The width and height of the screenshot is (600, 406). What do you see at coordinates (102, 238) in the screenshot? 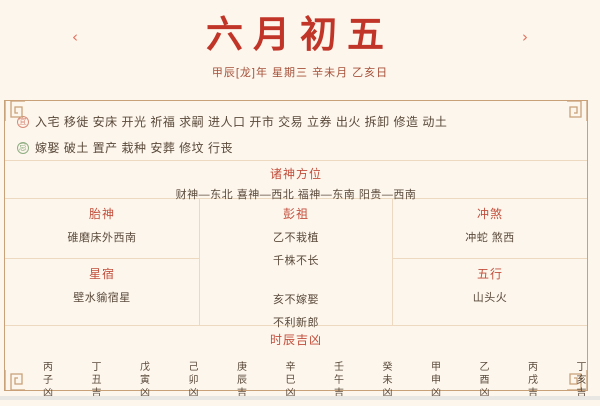
I see `taishen-value: 碓磨床外西南` at bounding box center [102, 238].